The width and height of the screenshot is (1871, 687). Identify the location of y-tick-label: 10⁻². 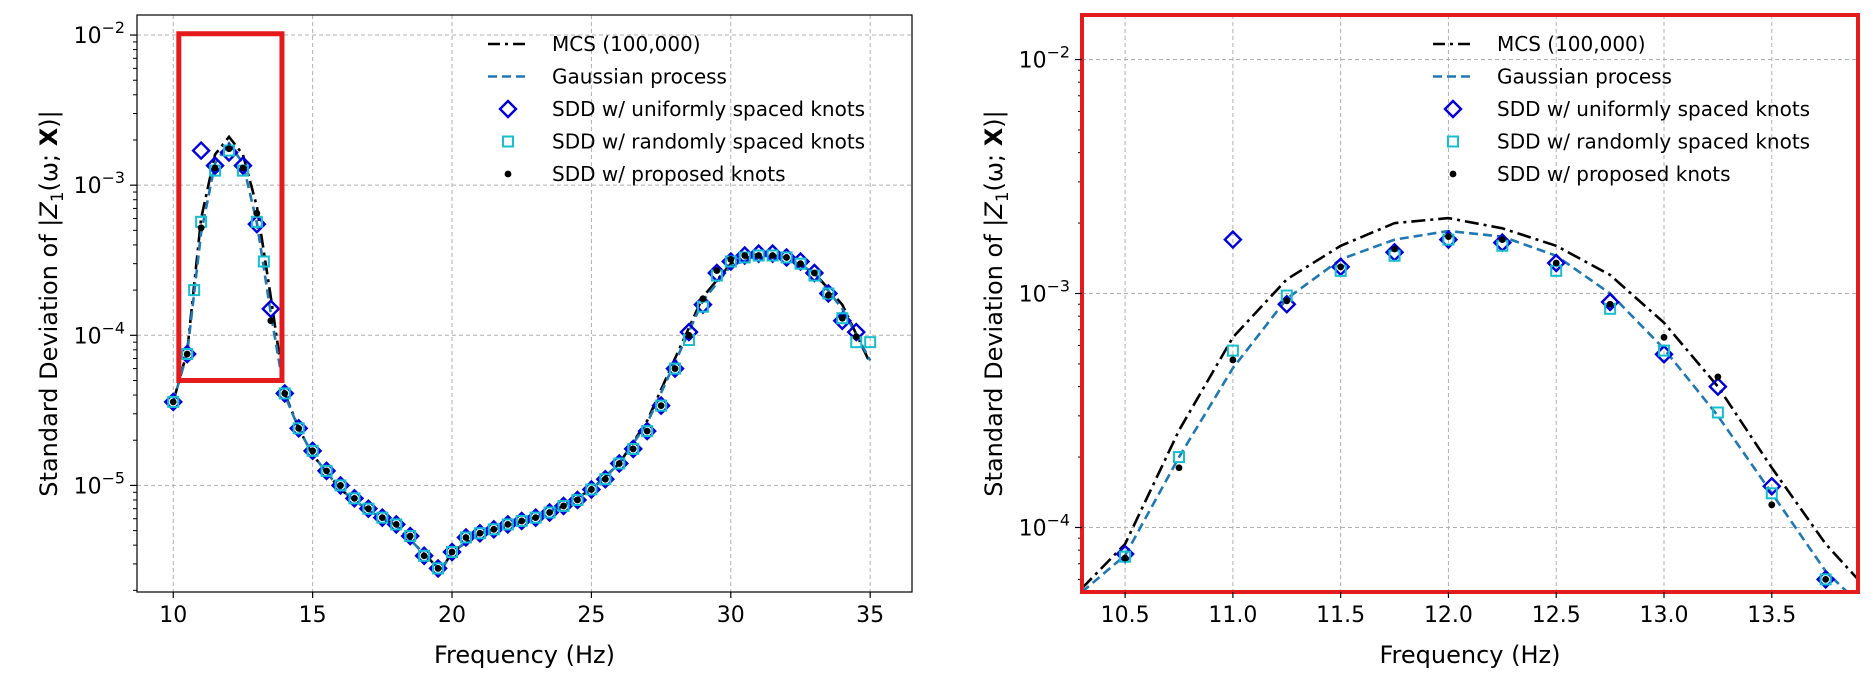
(99, 33).